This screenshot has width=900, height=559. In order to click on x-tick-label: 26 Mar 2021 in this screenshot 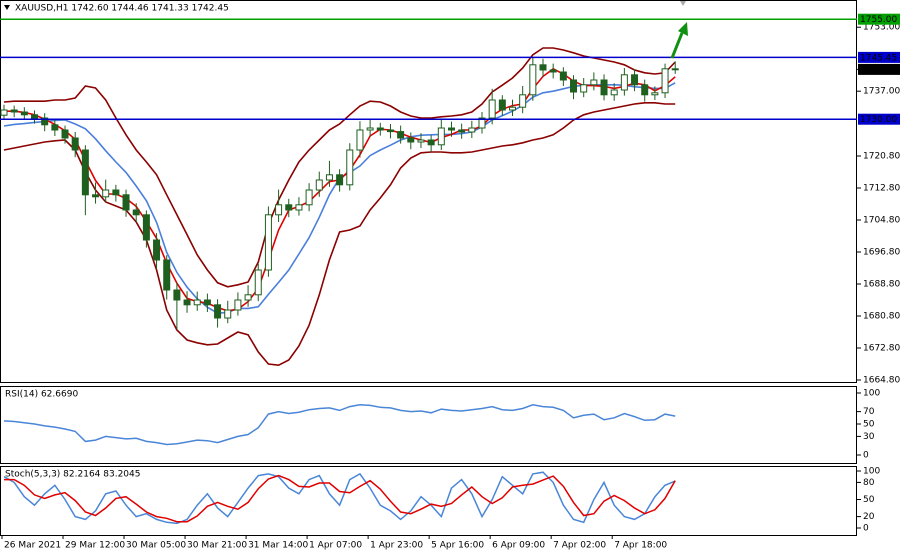, I will do `click(32, 546)`.